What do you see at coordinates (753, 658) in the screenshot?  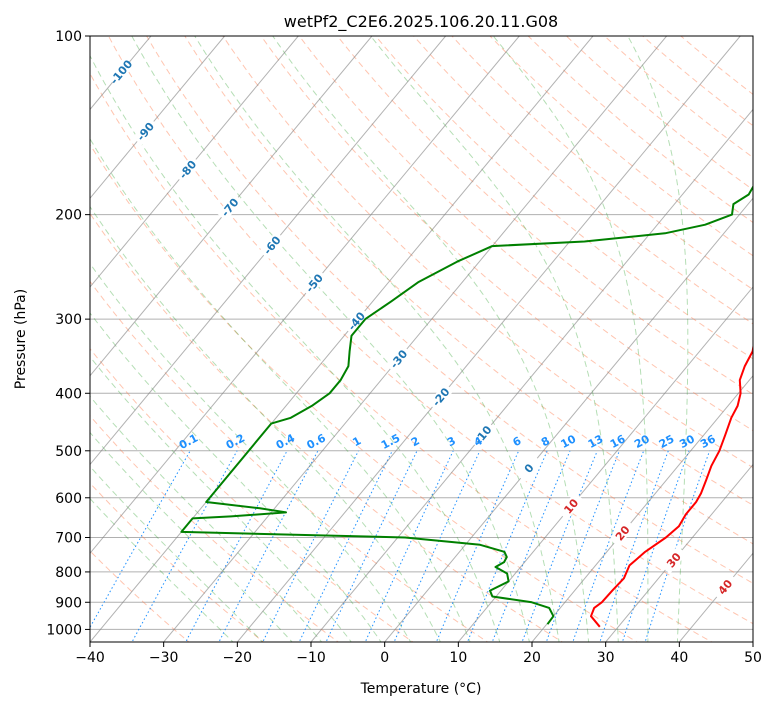 I see `x-tick-label: 50` at bounding box center [753, 658].